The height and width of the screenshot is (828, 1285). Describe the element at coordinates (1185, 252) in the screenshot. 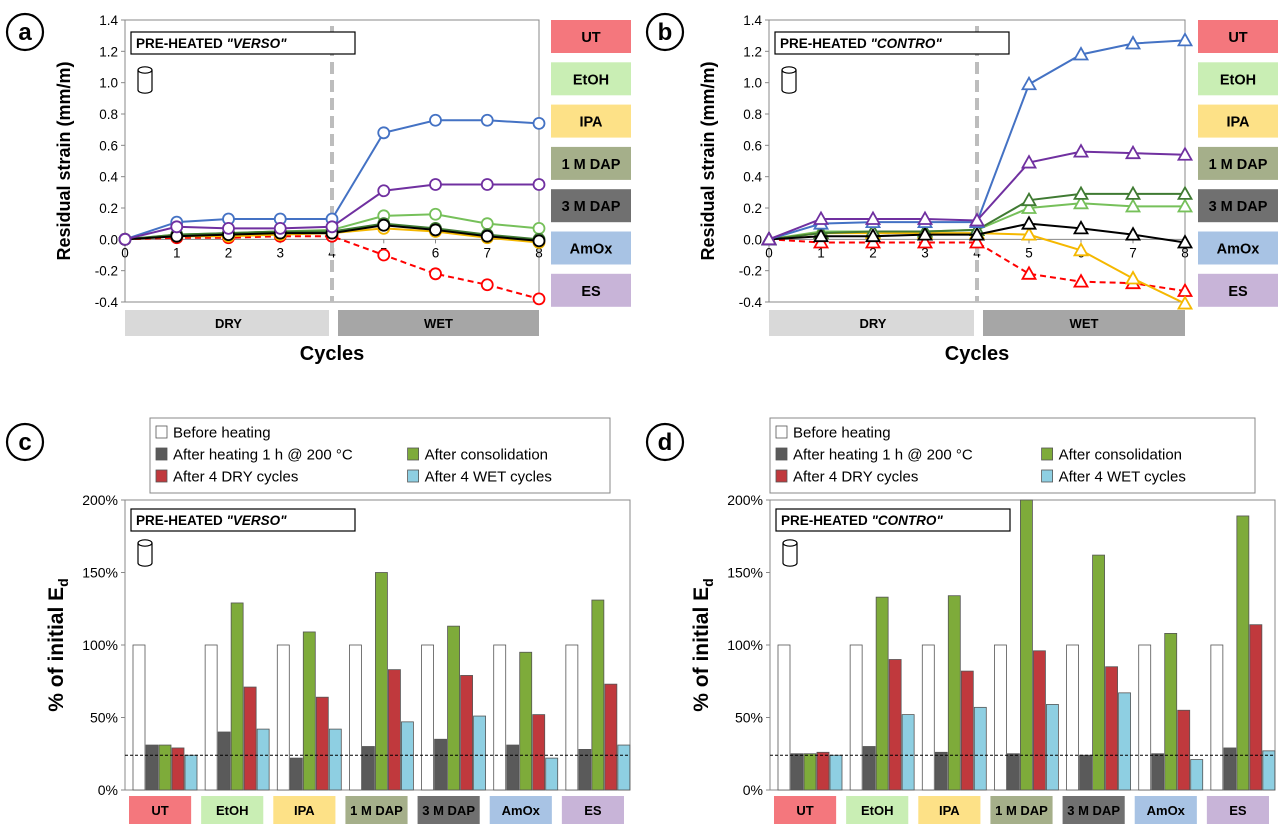

I see `panel-b-x-tick-label: 8` at that location.